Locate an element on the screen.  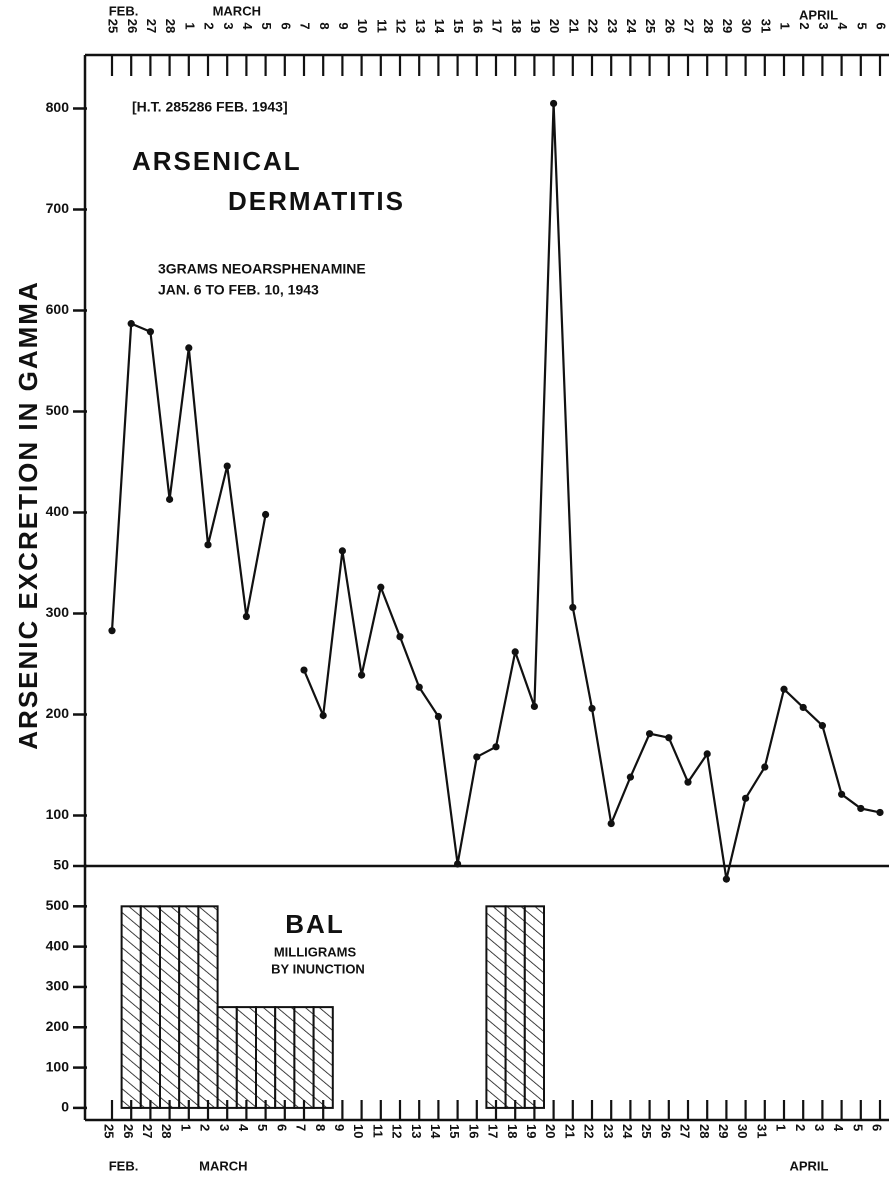
annotation: BY INUNCTION is located at coordinates (318, 968).